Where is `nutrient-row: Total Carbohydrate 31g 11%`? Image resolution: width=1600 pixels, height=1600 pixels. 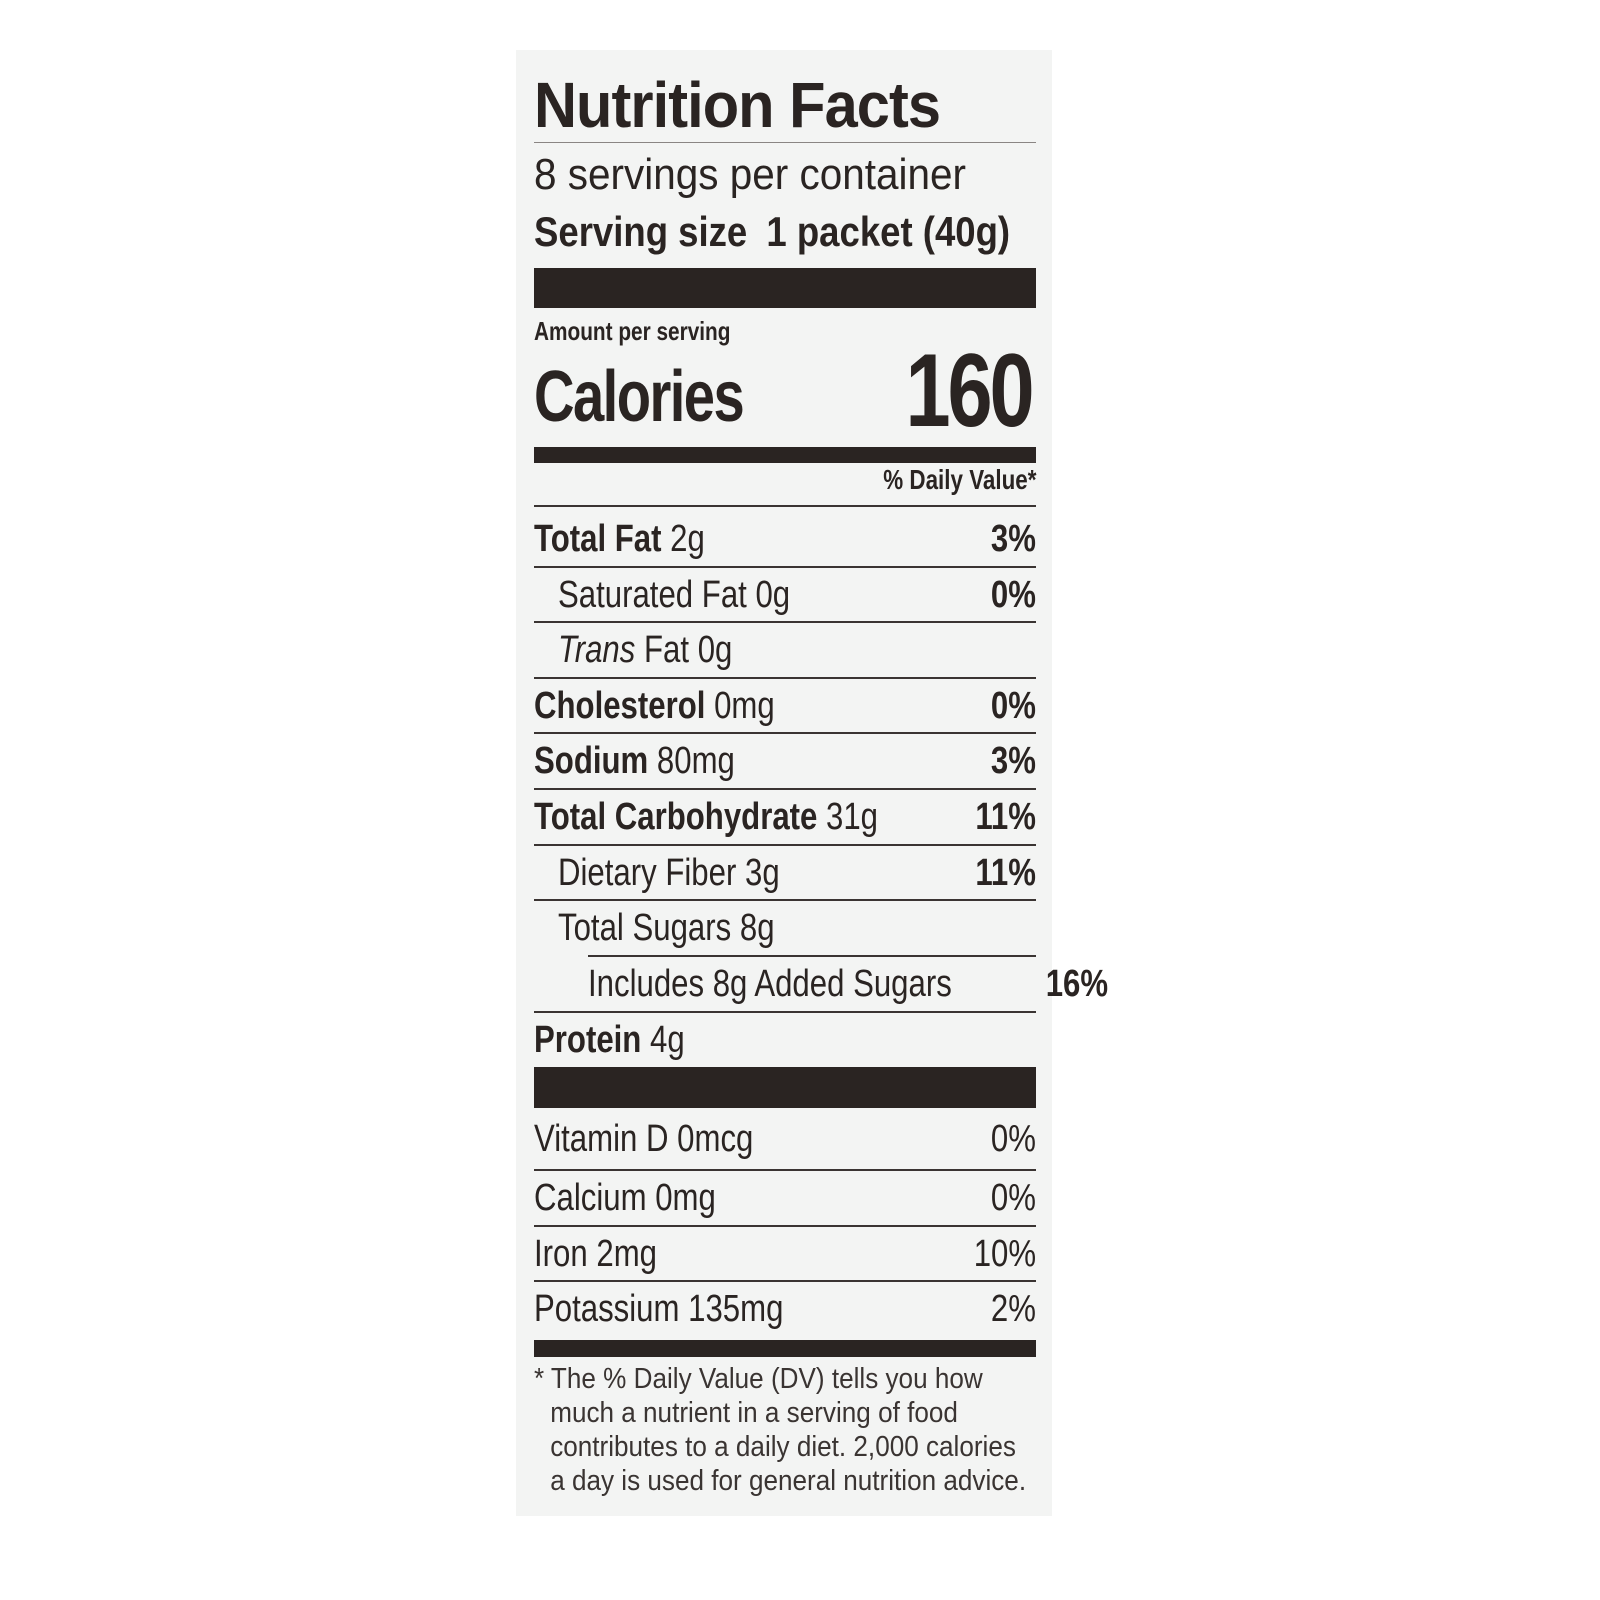
nutrient-row: Total Carbohydrate 31g 11% is located at coordinates (785, 817).